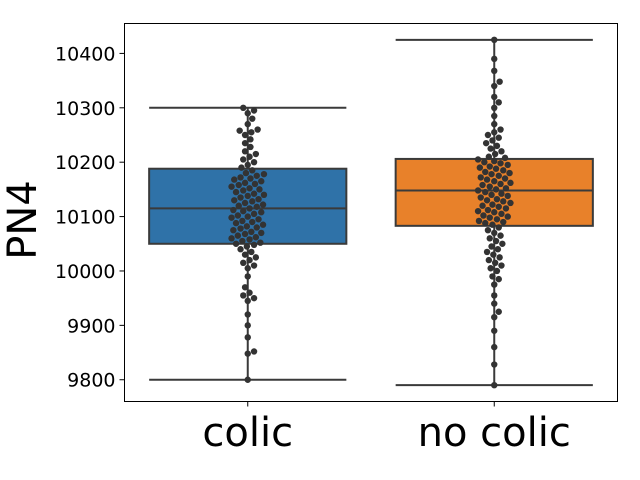 The height and width of the screenshot is (480, 640). What do you see at coordinates (85, 272) in the screenshot?
I see `y-tick-label: 10000` at bounding box center [85, 272].